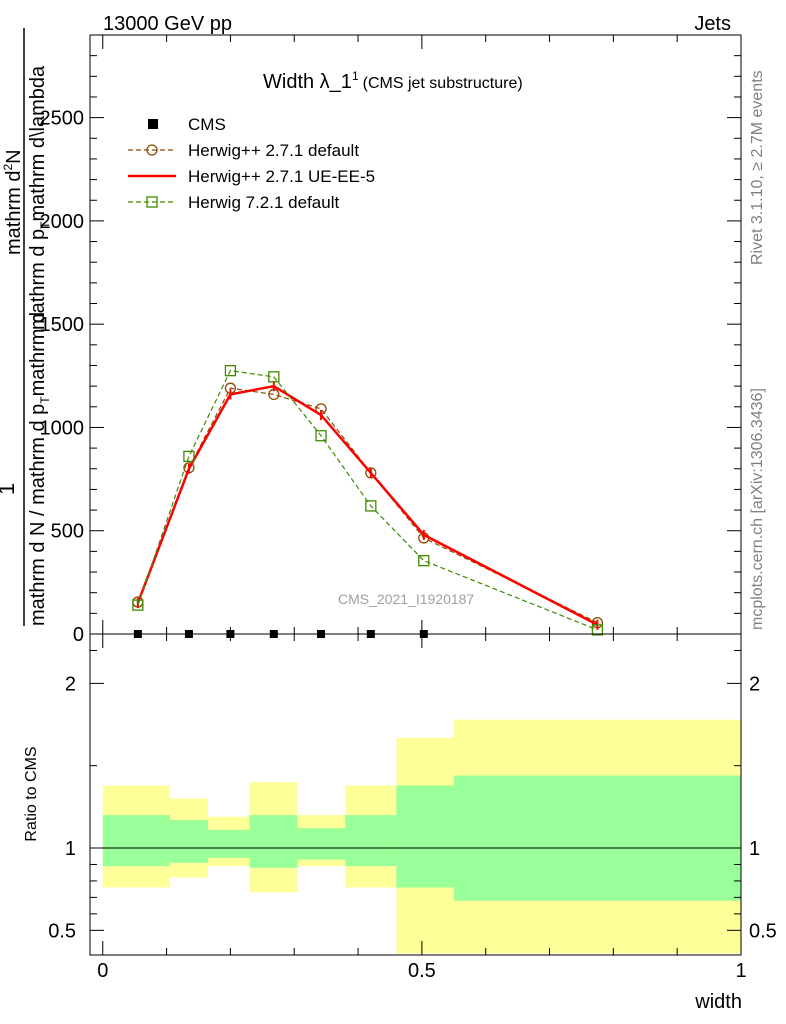 The height and width of the screenshot is (1024, 786). Describe the element at coordinates (406, 599) in the screenshot. I see `watermark: CMS_2021_I1920187` at that location.